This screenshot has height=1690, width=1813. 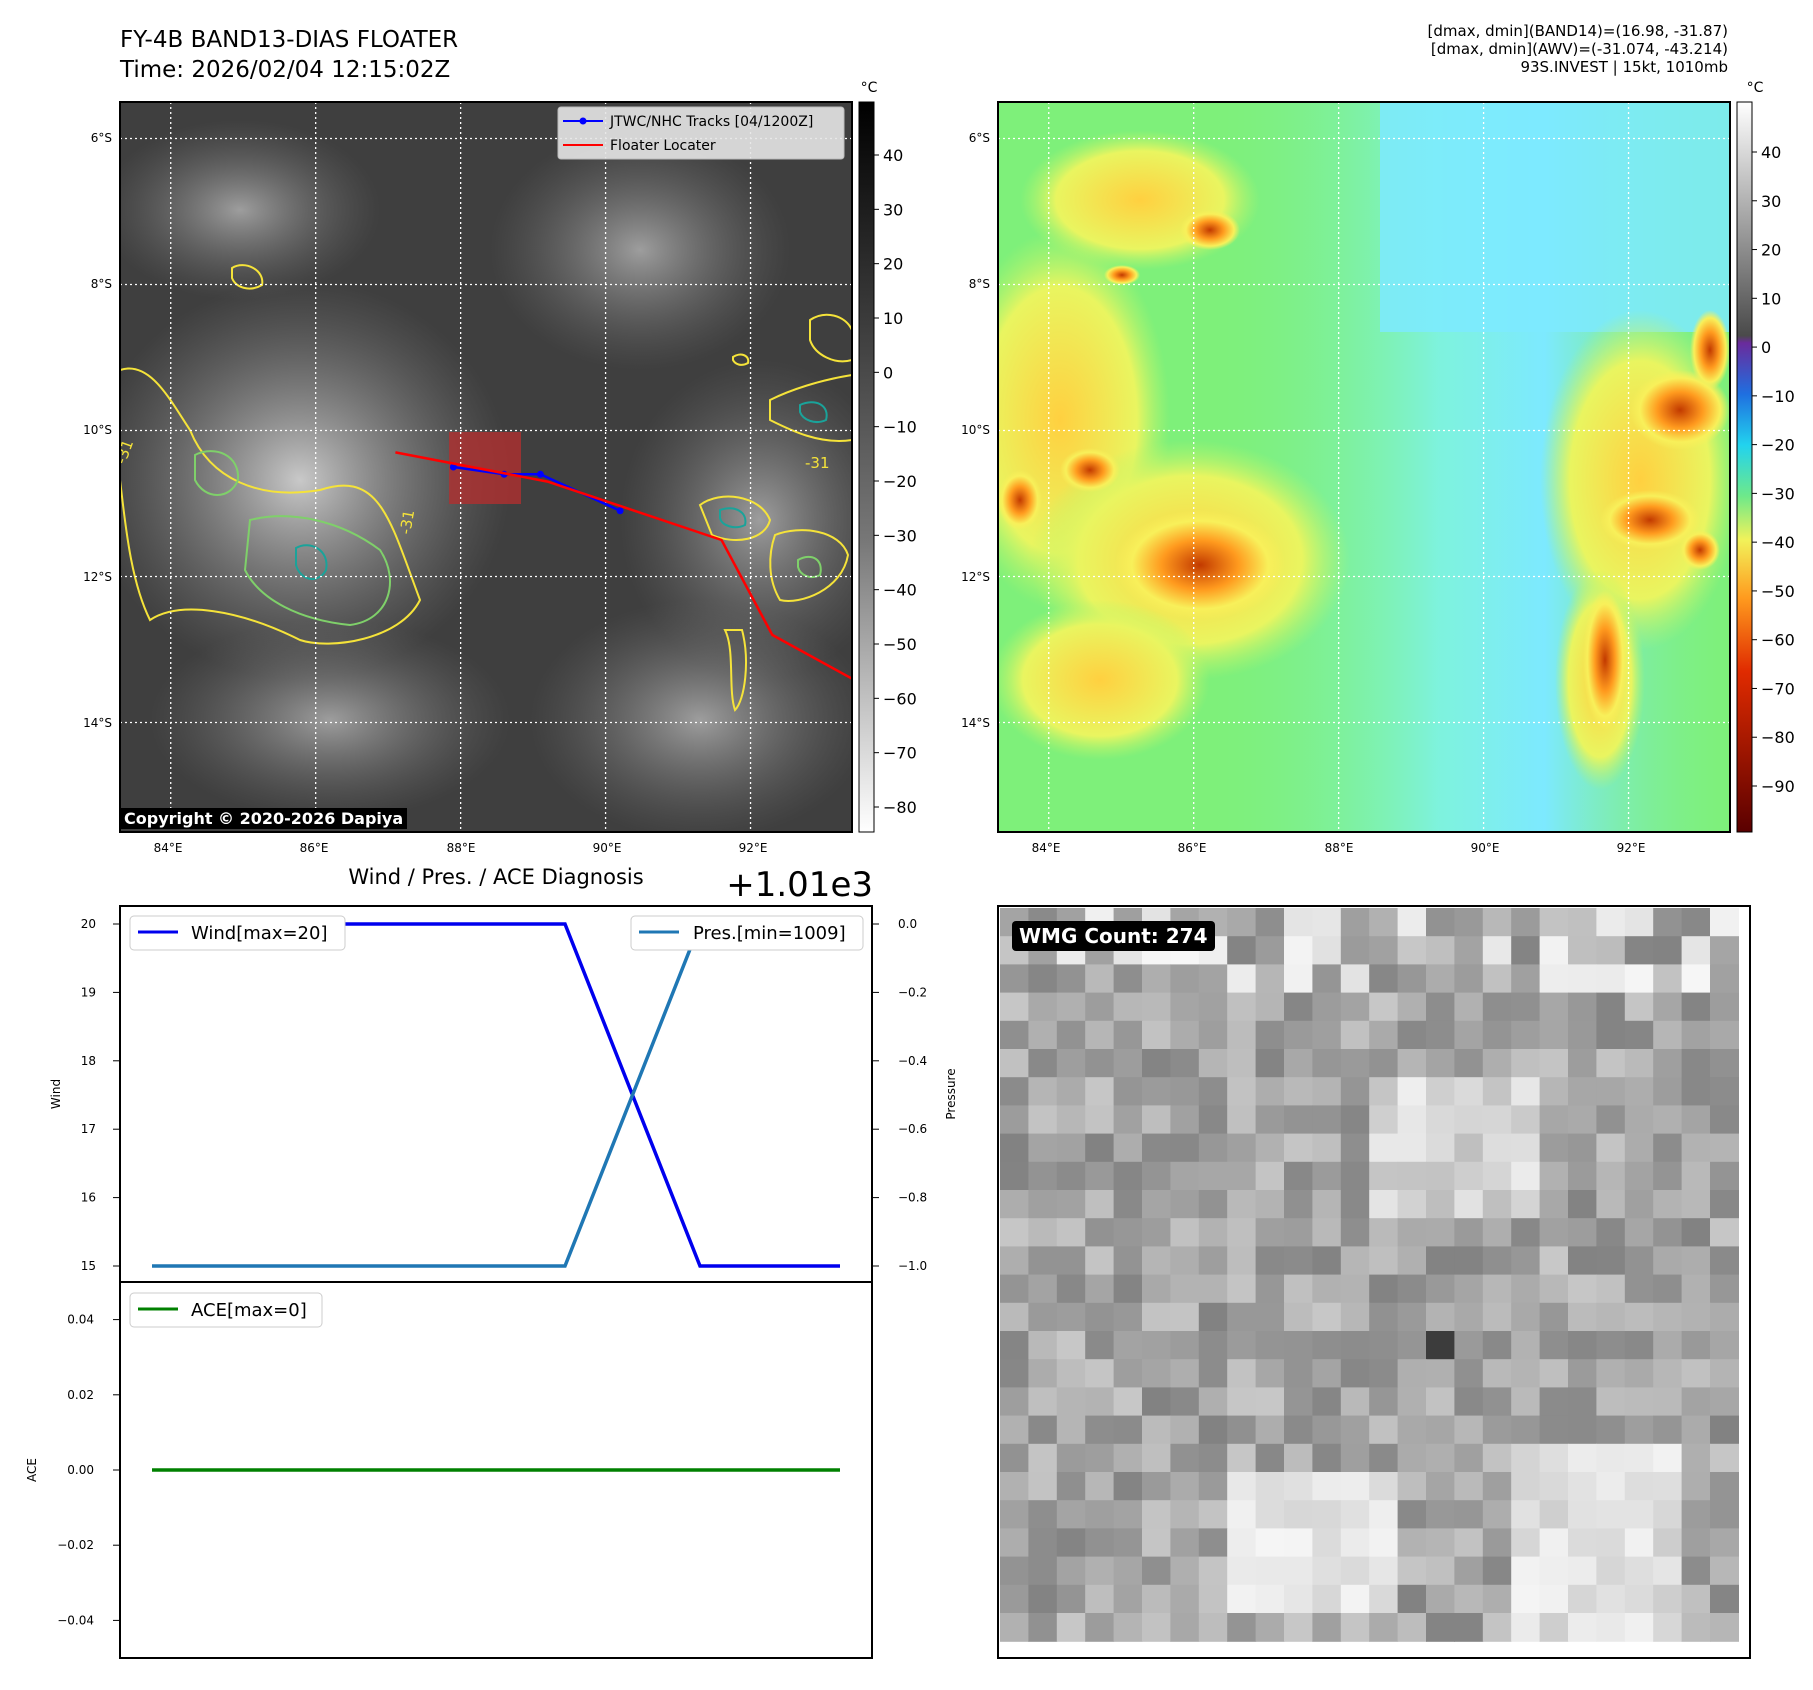 I want to click on colorbar-tick-label: −20, so click(x=1778, y=445).